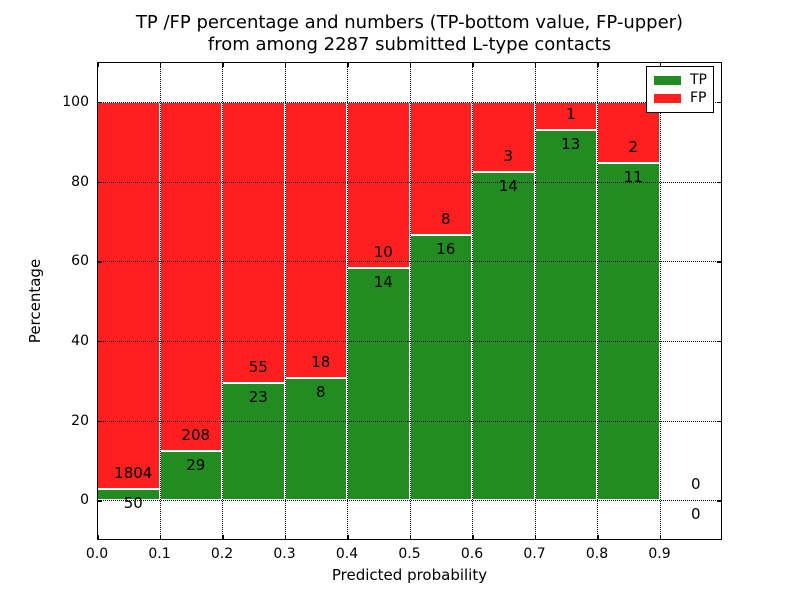 The image size is (800, 600). Describe the element at coordinates (698, 79) in the screenshot. I see `tp-legend-label: TP` at that location.